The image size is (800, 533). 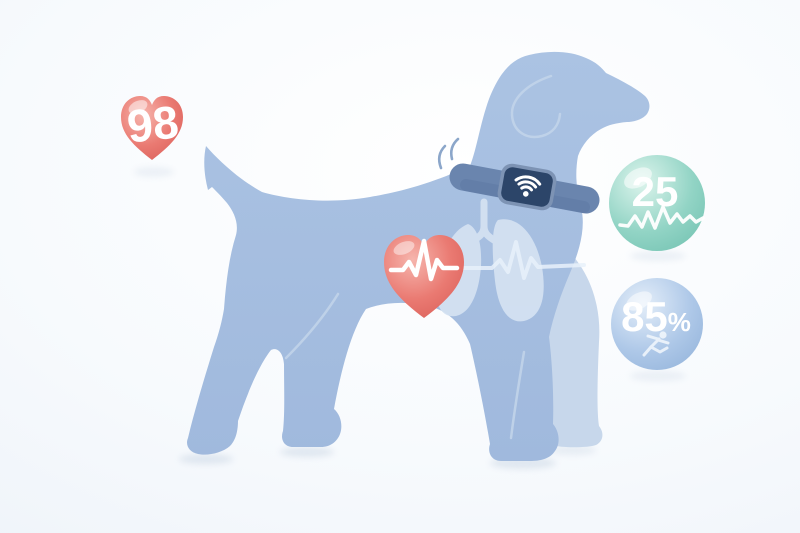 What do you see at coordinates (644, 316) in the screenshot?
I see `activity-value: 85` at bounding box center [644, 316].